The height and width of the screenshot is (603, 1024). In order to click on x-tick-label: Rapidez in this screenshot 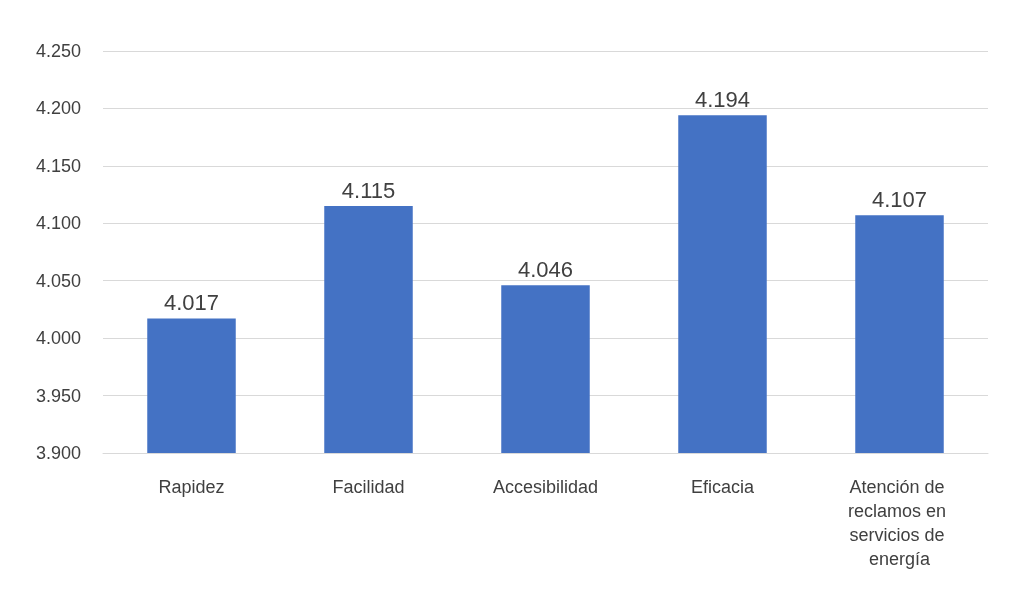, I will do `click(191, 487)`.